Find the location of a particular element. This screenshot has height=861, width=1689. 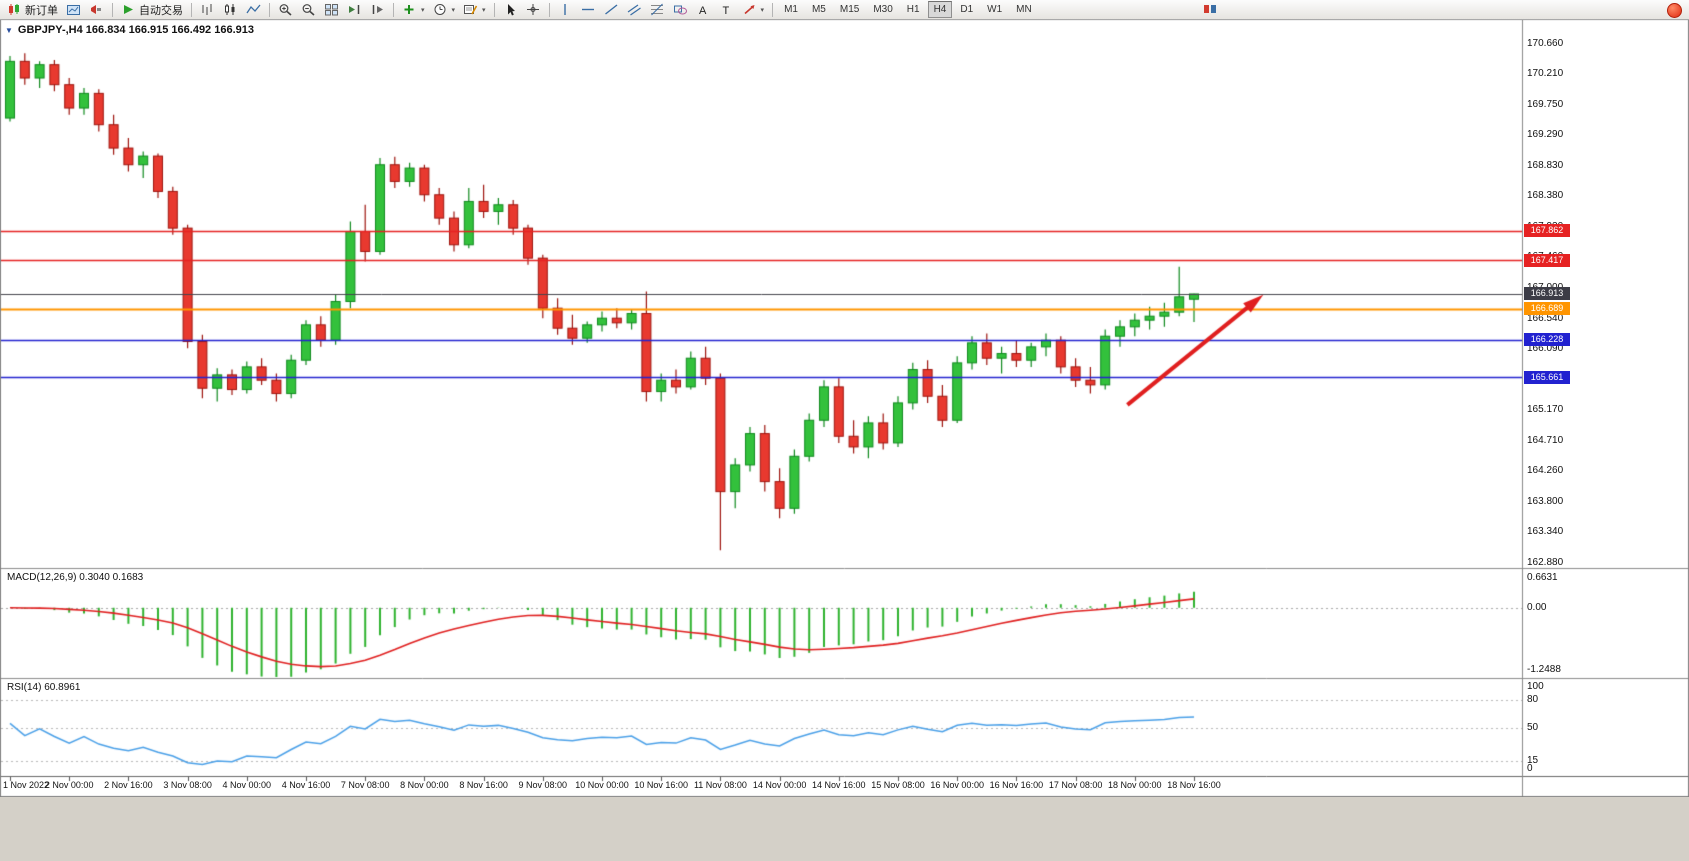

timeframe-m5-button: M5 is located at coordinates (818, 9).